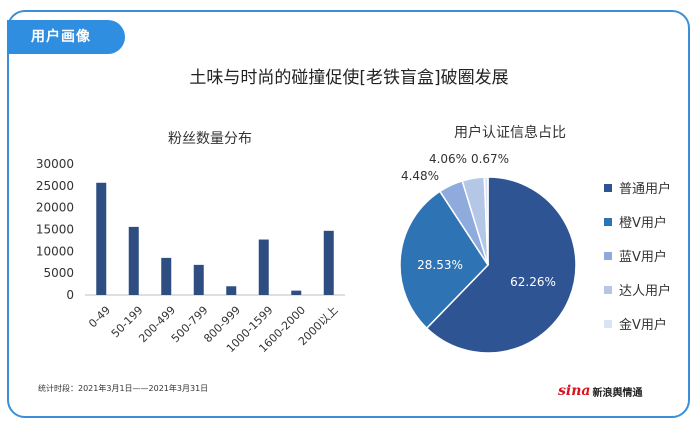 This screenshot has height=425, width=698. Describe the element at coordinates (643, 223) in the screenshot. I see `legend-label: 橙V用户` at that location.